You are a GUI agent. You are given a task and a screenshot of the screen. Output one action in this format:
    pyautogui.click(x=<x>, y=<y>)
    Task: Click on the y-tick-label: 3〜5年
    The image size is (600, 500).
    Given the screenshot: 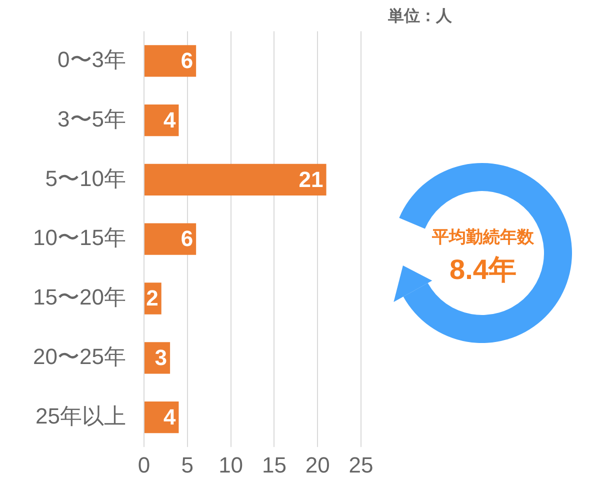 What is the action you would take?
    pyautogui.click(x=92, y=119)
    